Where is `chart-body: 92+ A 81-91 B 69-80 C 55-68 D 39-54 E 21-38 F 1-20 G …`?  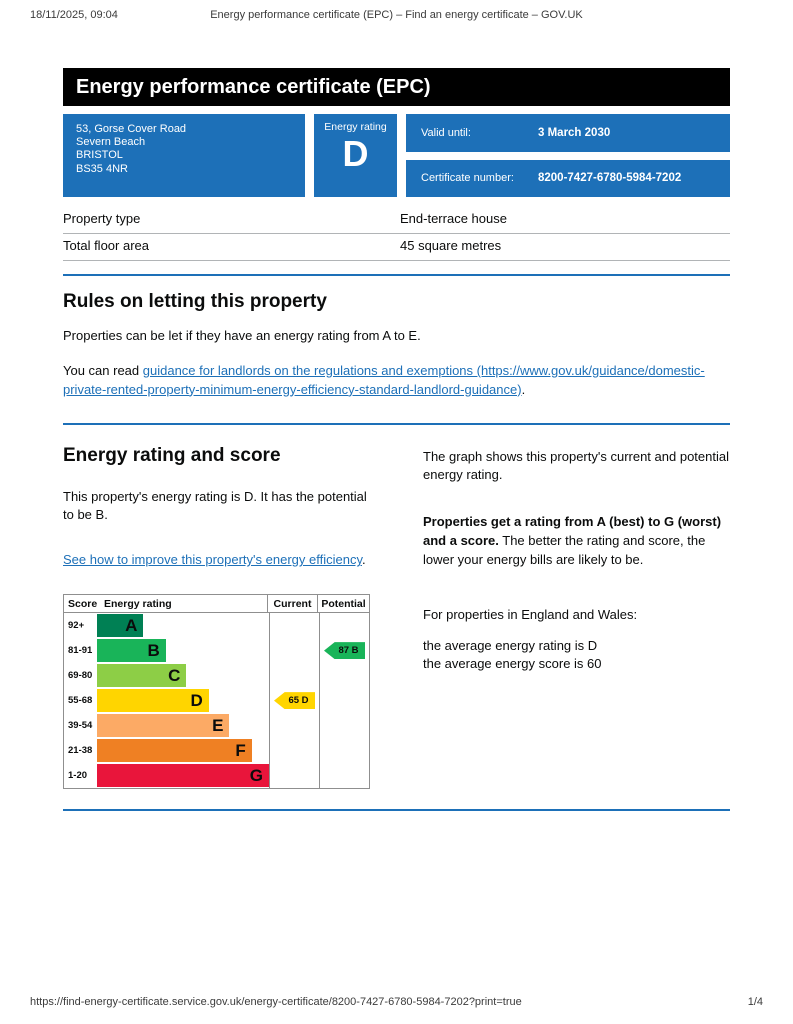 chart-body: 92+ A 81-91 B 69-80 C 55-68 D 39-54 E 21-38 F 1-20 G … is located at coordinates (217, 701).